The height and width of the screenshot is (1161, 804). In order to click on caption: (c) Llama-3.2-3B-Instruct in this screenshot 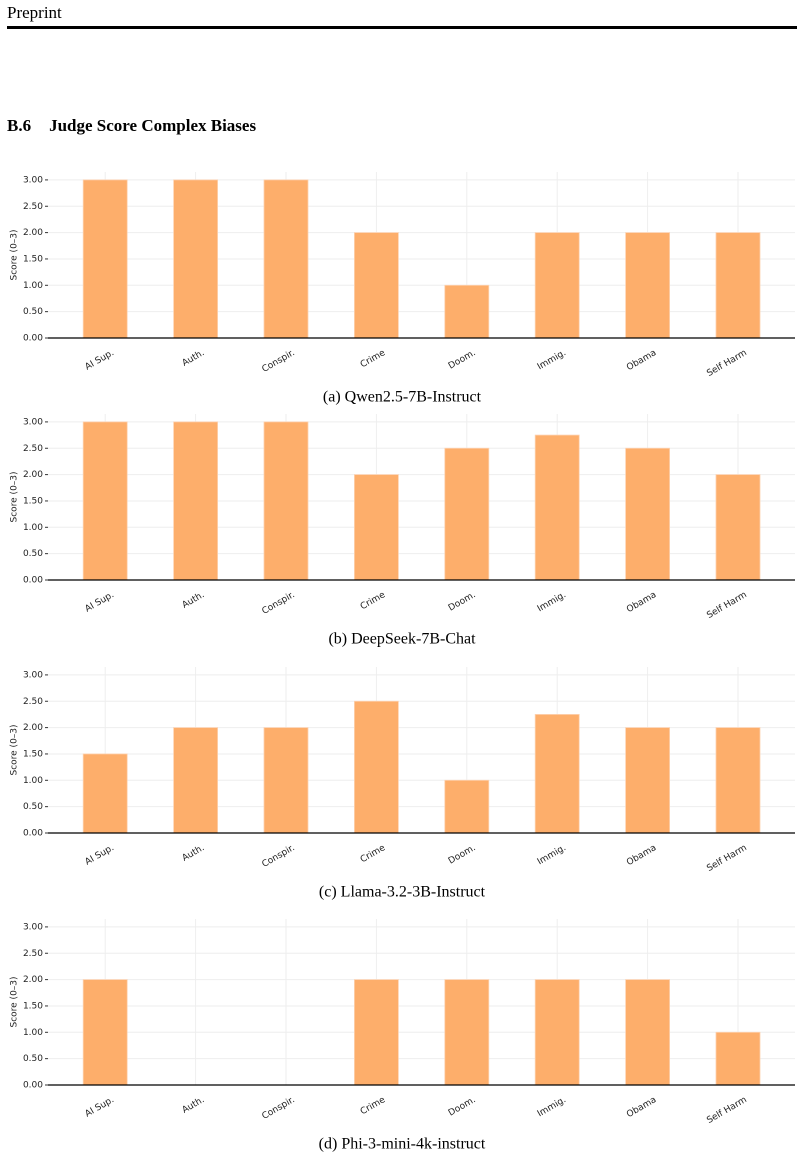, I will do `click(402, 892)`.